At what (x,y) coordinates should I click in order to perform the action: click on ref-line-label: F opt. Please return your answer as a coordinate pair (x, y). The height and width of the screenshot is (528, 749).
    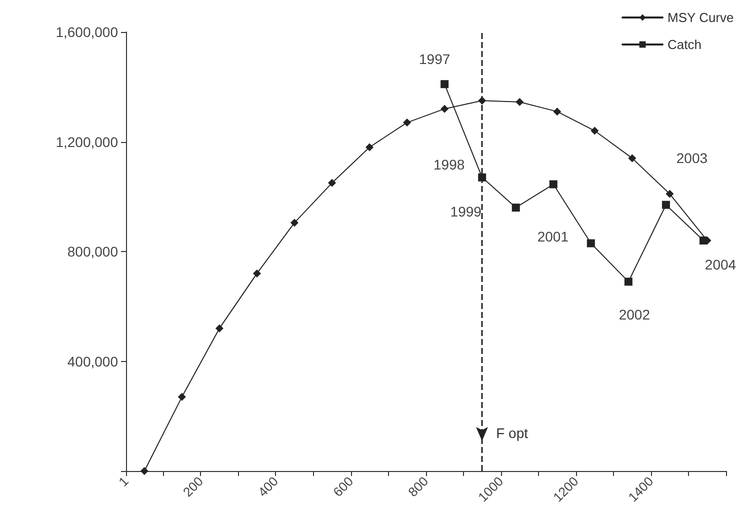
    Looking at the image, I should click on (512, 433).